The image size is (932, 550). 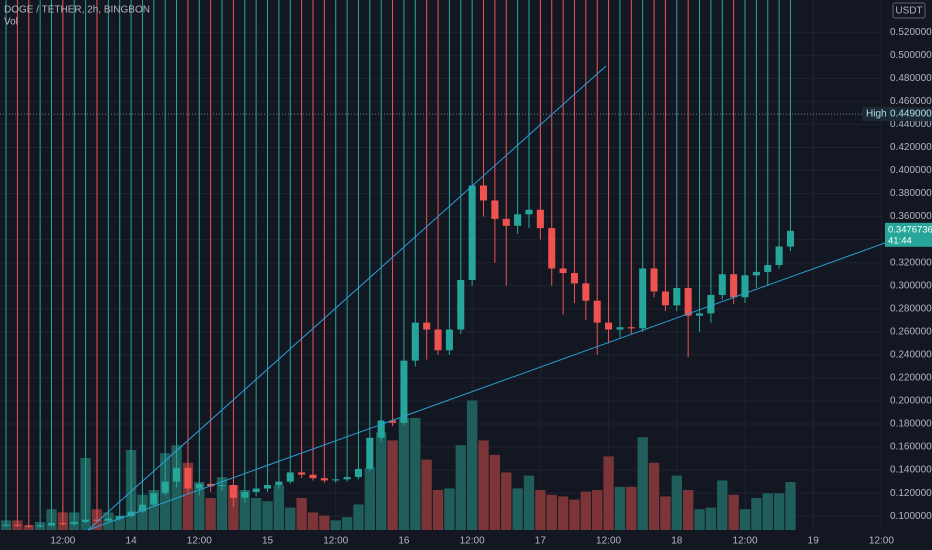 I want to click on last-price-label: 0.3476736, so click(x=910, y=229).